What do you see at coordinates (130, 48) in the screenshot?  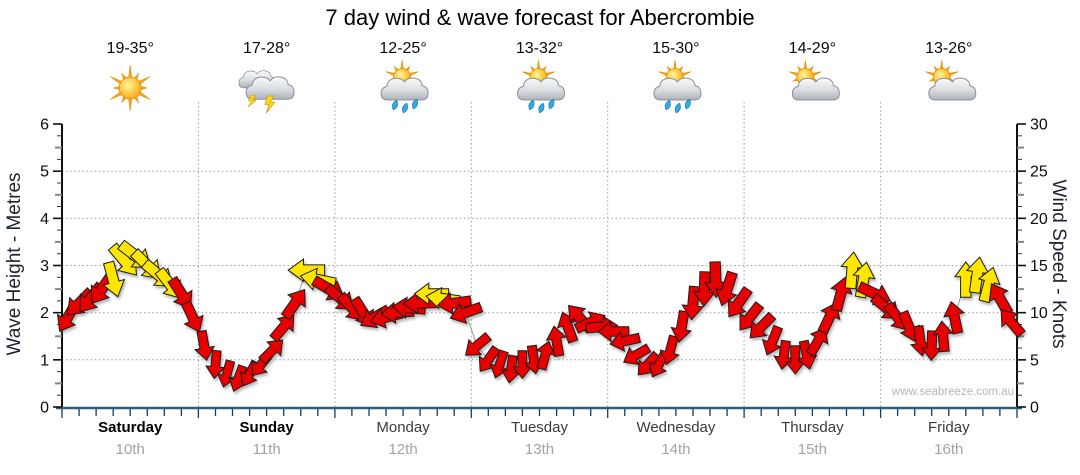 I see `temp-range: 19-35°` at bounding box center [130, 48].